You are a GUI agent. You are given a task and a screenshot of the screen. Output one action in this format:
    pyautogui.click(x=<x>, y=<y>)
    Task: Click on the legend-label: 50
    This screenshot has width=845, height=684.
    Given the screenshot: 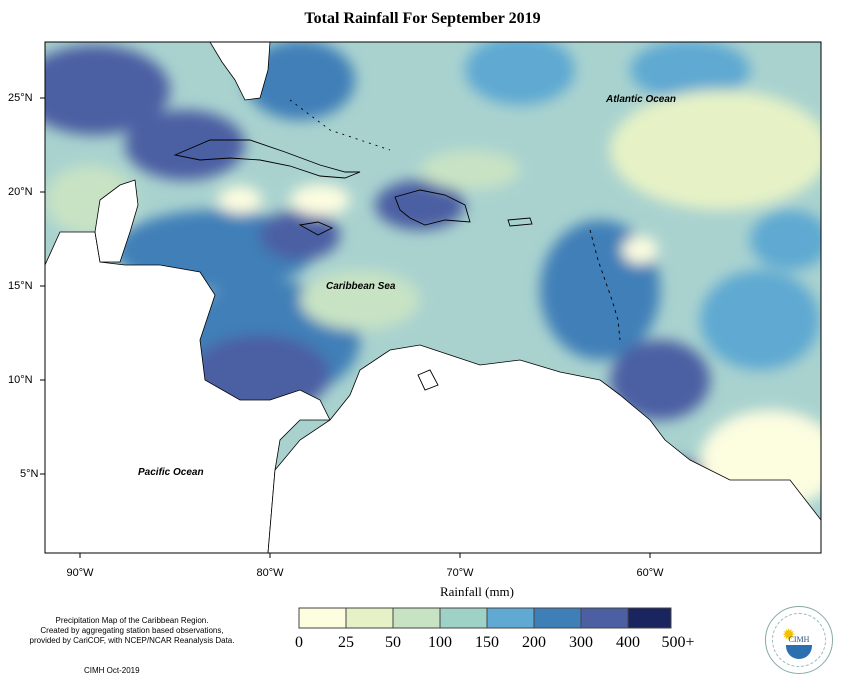 What is the action you would take?
    pyautogui.click(x=393, y=642)
    